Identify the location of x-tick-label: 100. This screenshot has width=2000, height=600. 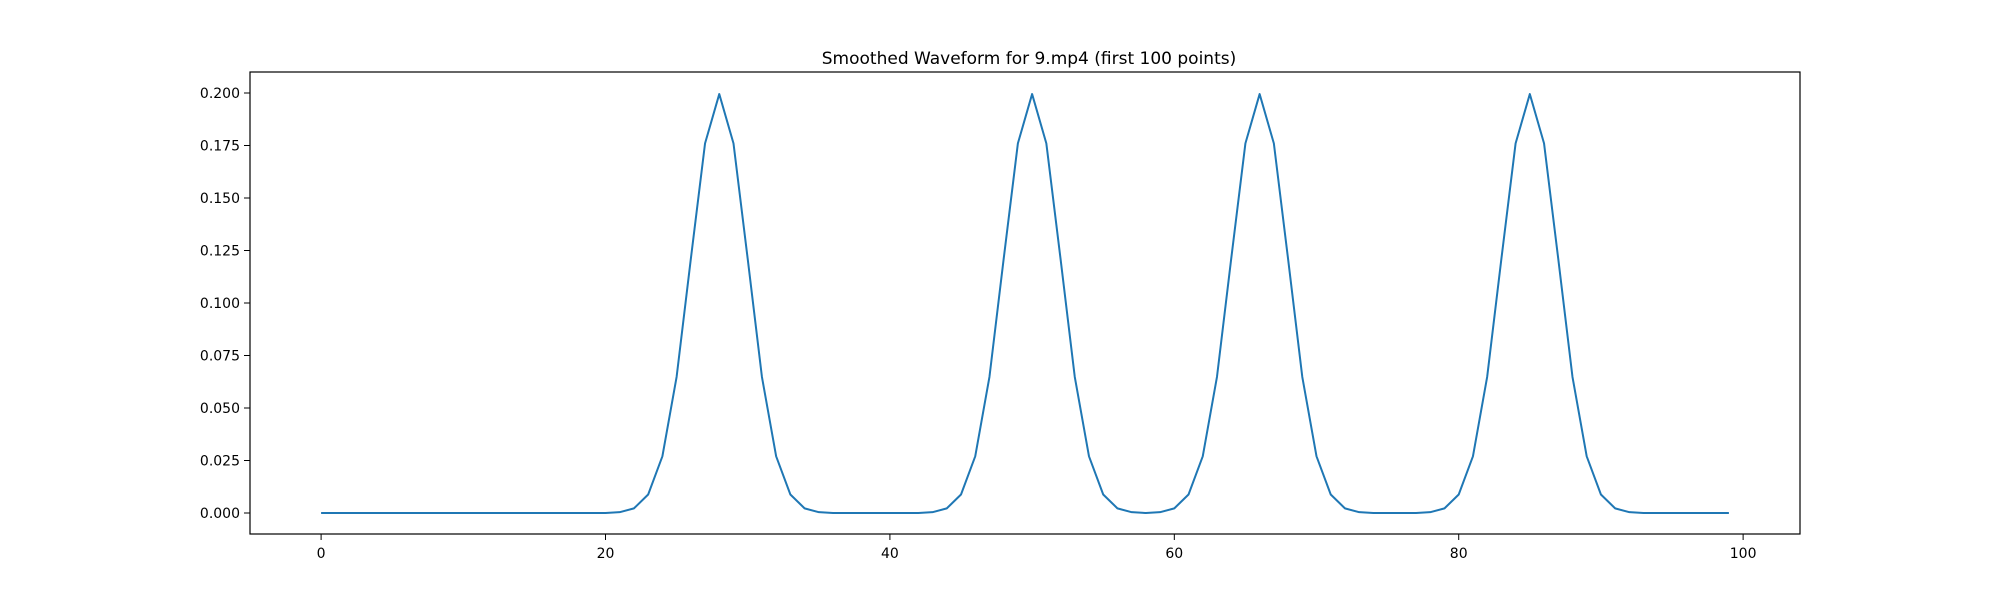
(1743, 554).